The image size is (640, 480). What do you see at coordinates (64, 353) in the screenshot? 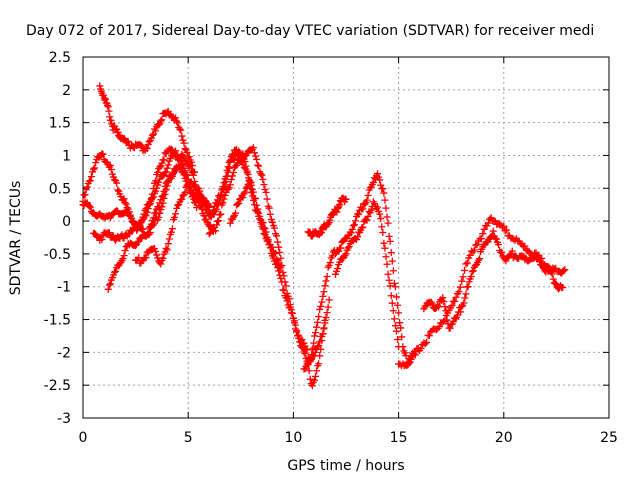
I see `y-tick-label: -2` at bounding box center [64, 353].